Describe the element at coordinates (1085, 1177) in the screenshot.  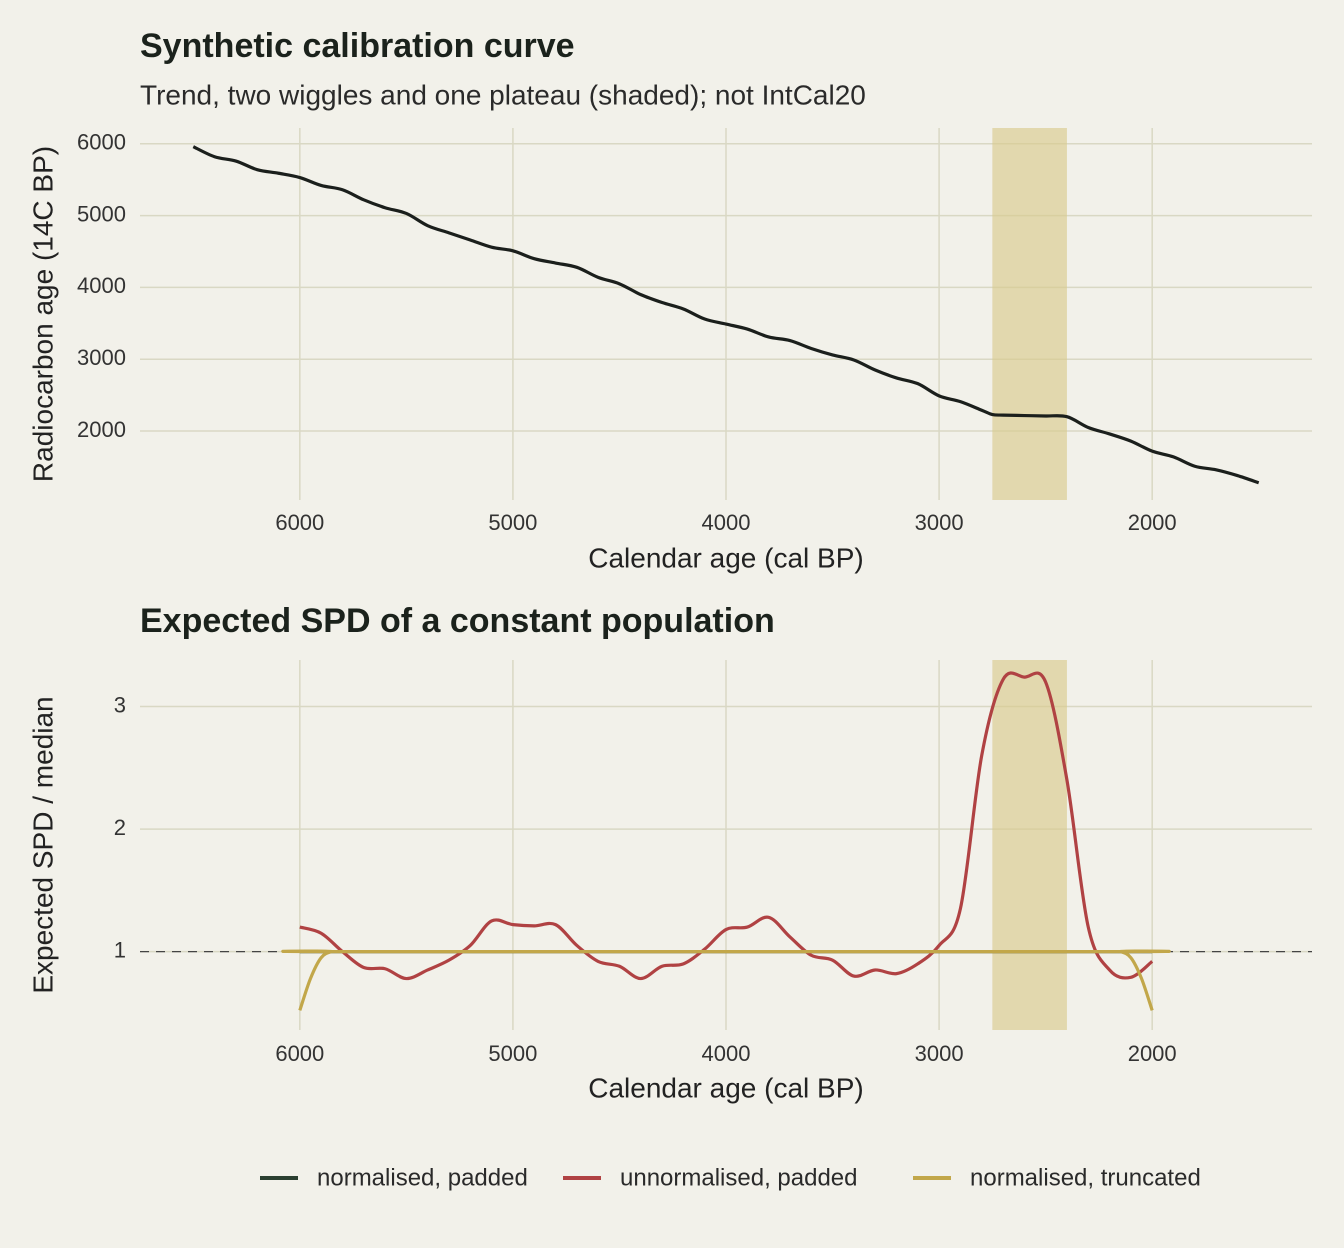
I see `legend-label: normalised, truncated` at that location.